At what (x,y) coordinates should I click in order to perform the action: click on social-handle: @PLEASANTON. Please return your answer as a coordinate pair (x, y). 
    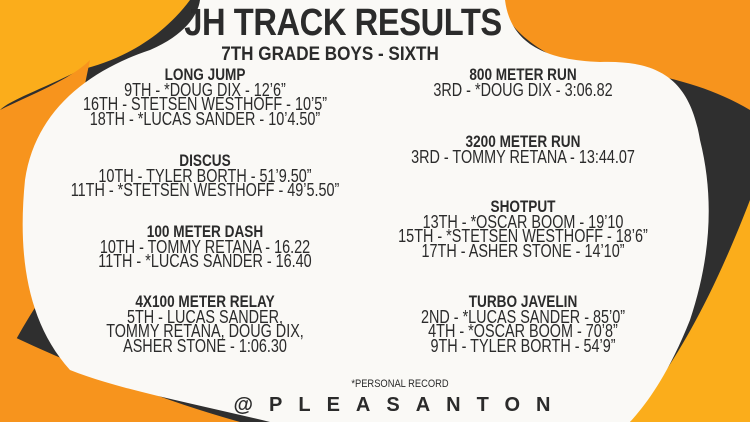
    Looking at the image, I should click on (400, 405).